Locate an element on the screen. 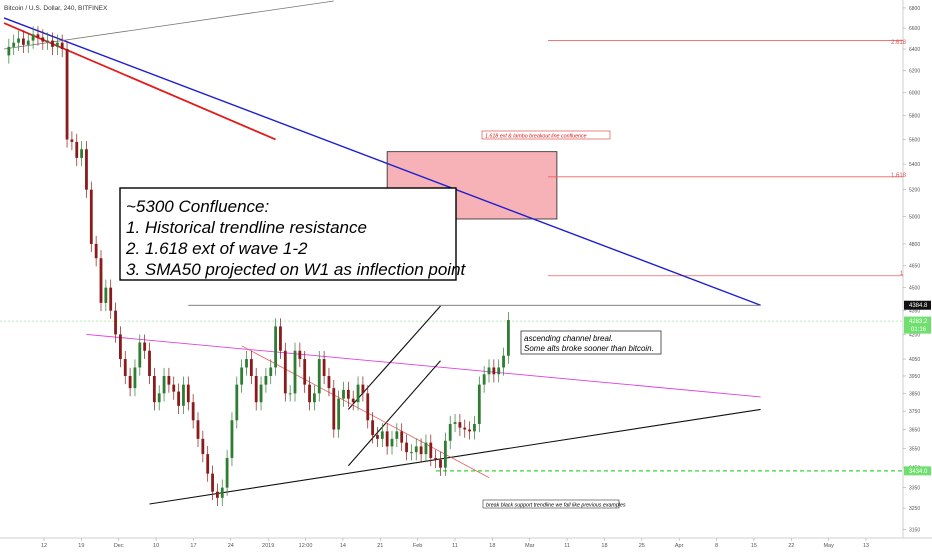 Image resolution: width=932 pixels, height=555 pixels. trendline-grey is located at coordinates (168, 25).